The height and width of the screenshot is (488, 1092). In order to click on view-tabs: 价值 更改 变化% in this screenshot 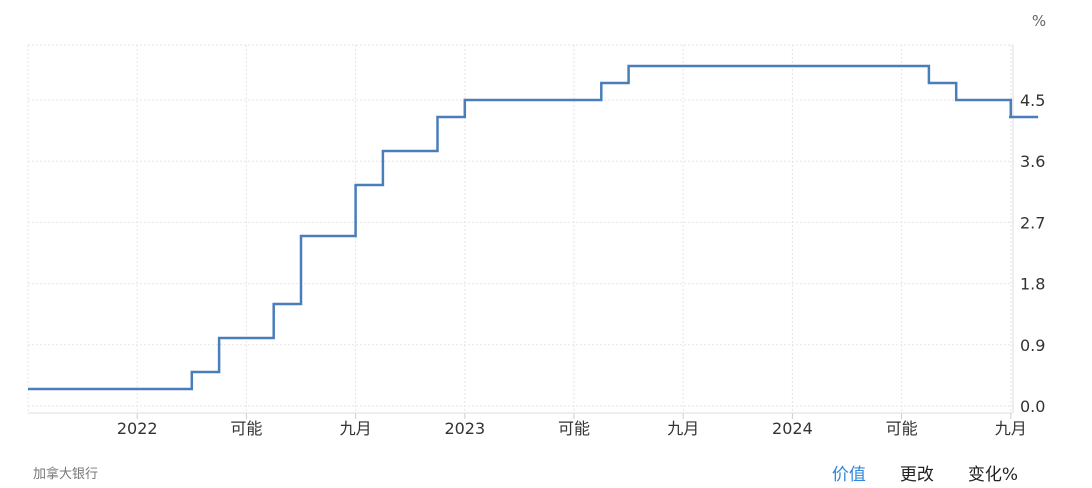, I will do `click(925, 472)`.